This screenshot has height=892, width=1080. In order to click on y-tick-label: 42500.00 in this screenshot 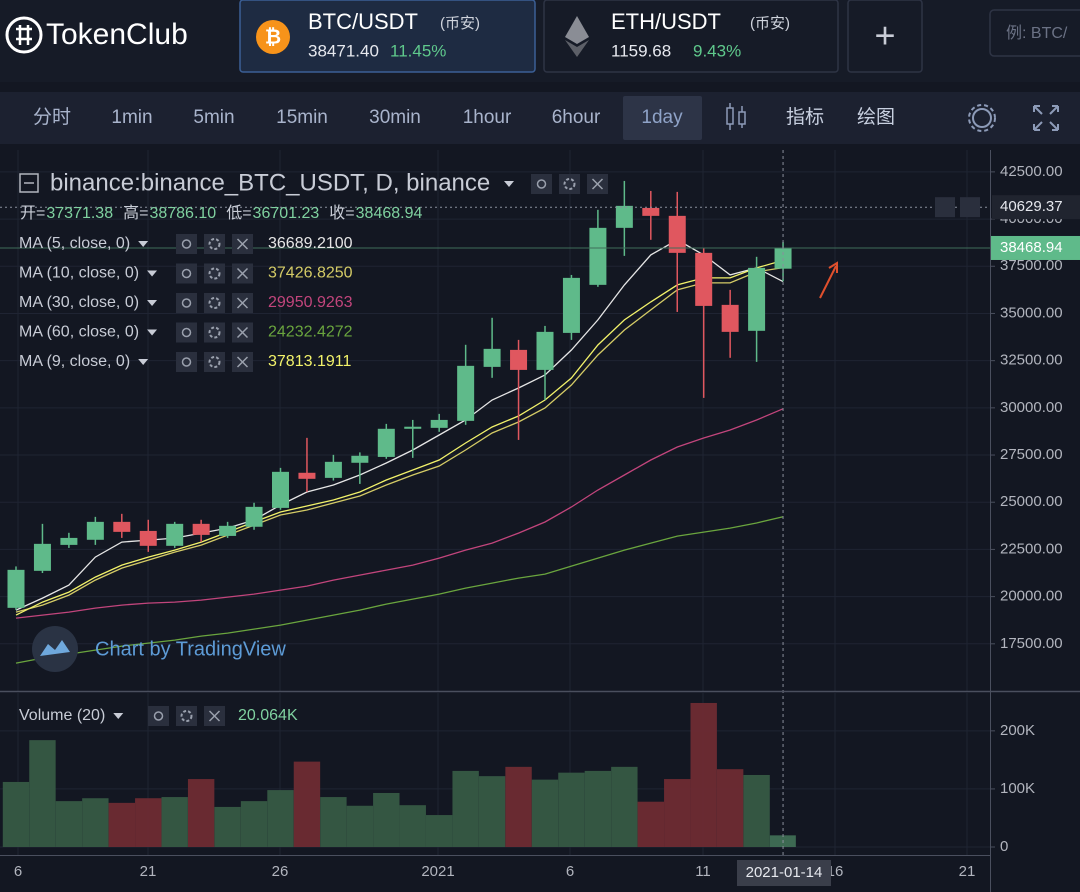, I will do `click(1031, 171)`.